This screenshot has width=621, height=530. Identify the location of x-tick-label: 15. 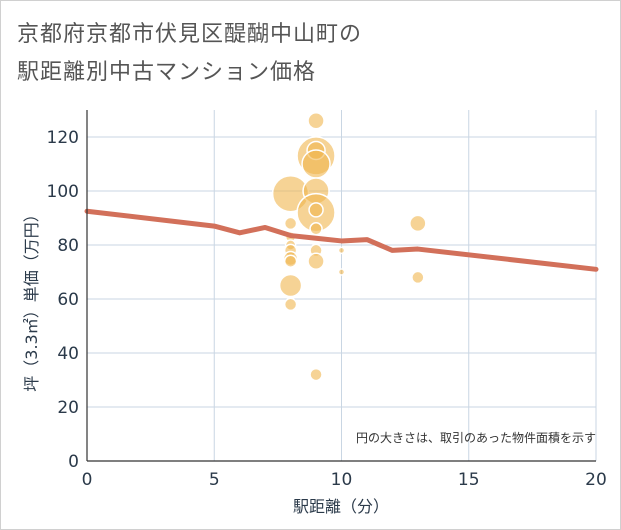
(469, 480).